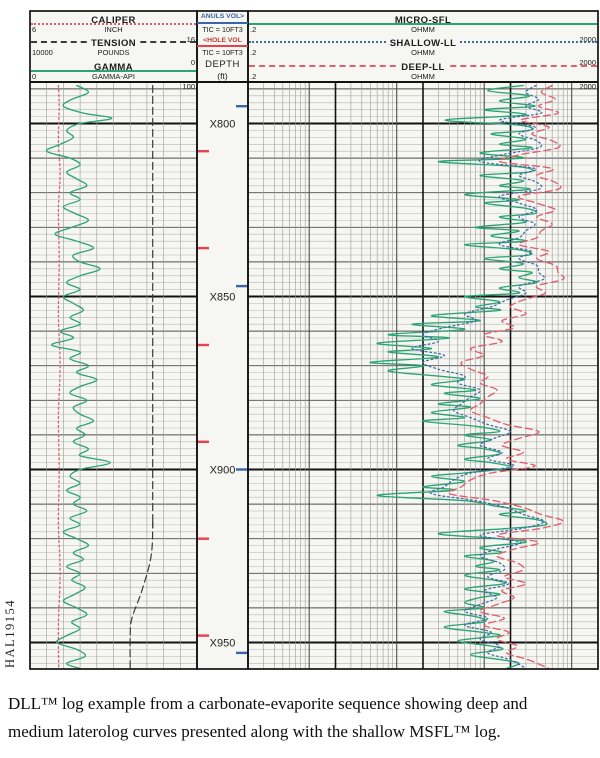 The width and height of the screenshot is (600, 758). I want to click on shallow-ll-min: .2, so click(253, 53).